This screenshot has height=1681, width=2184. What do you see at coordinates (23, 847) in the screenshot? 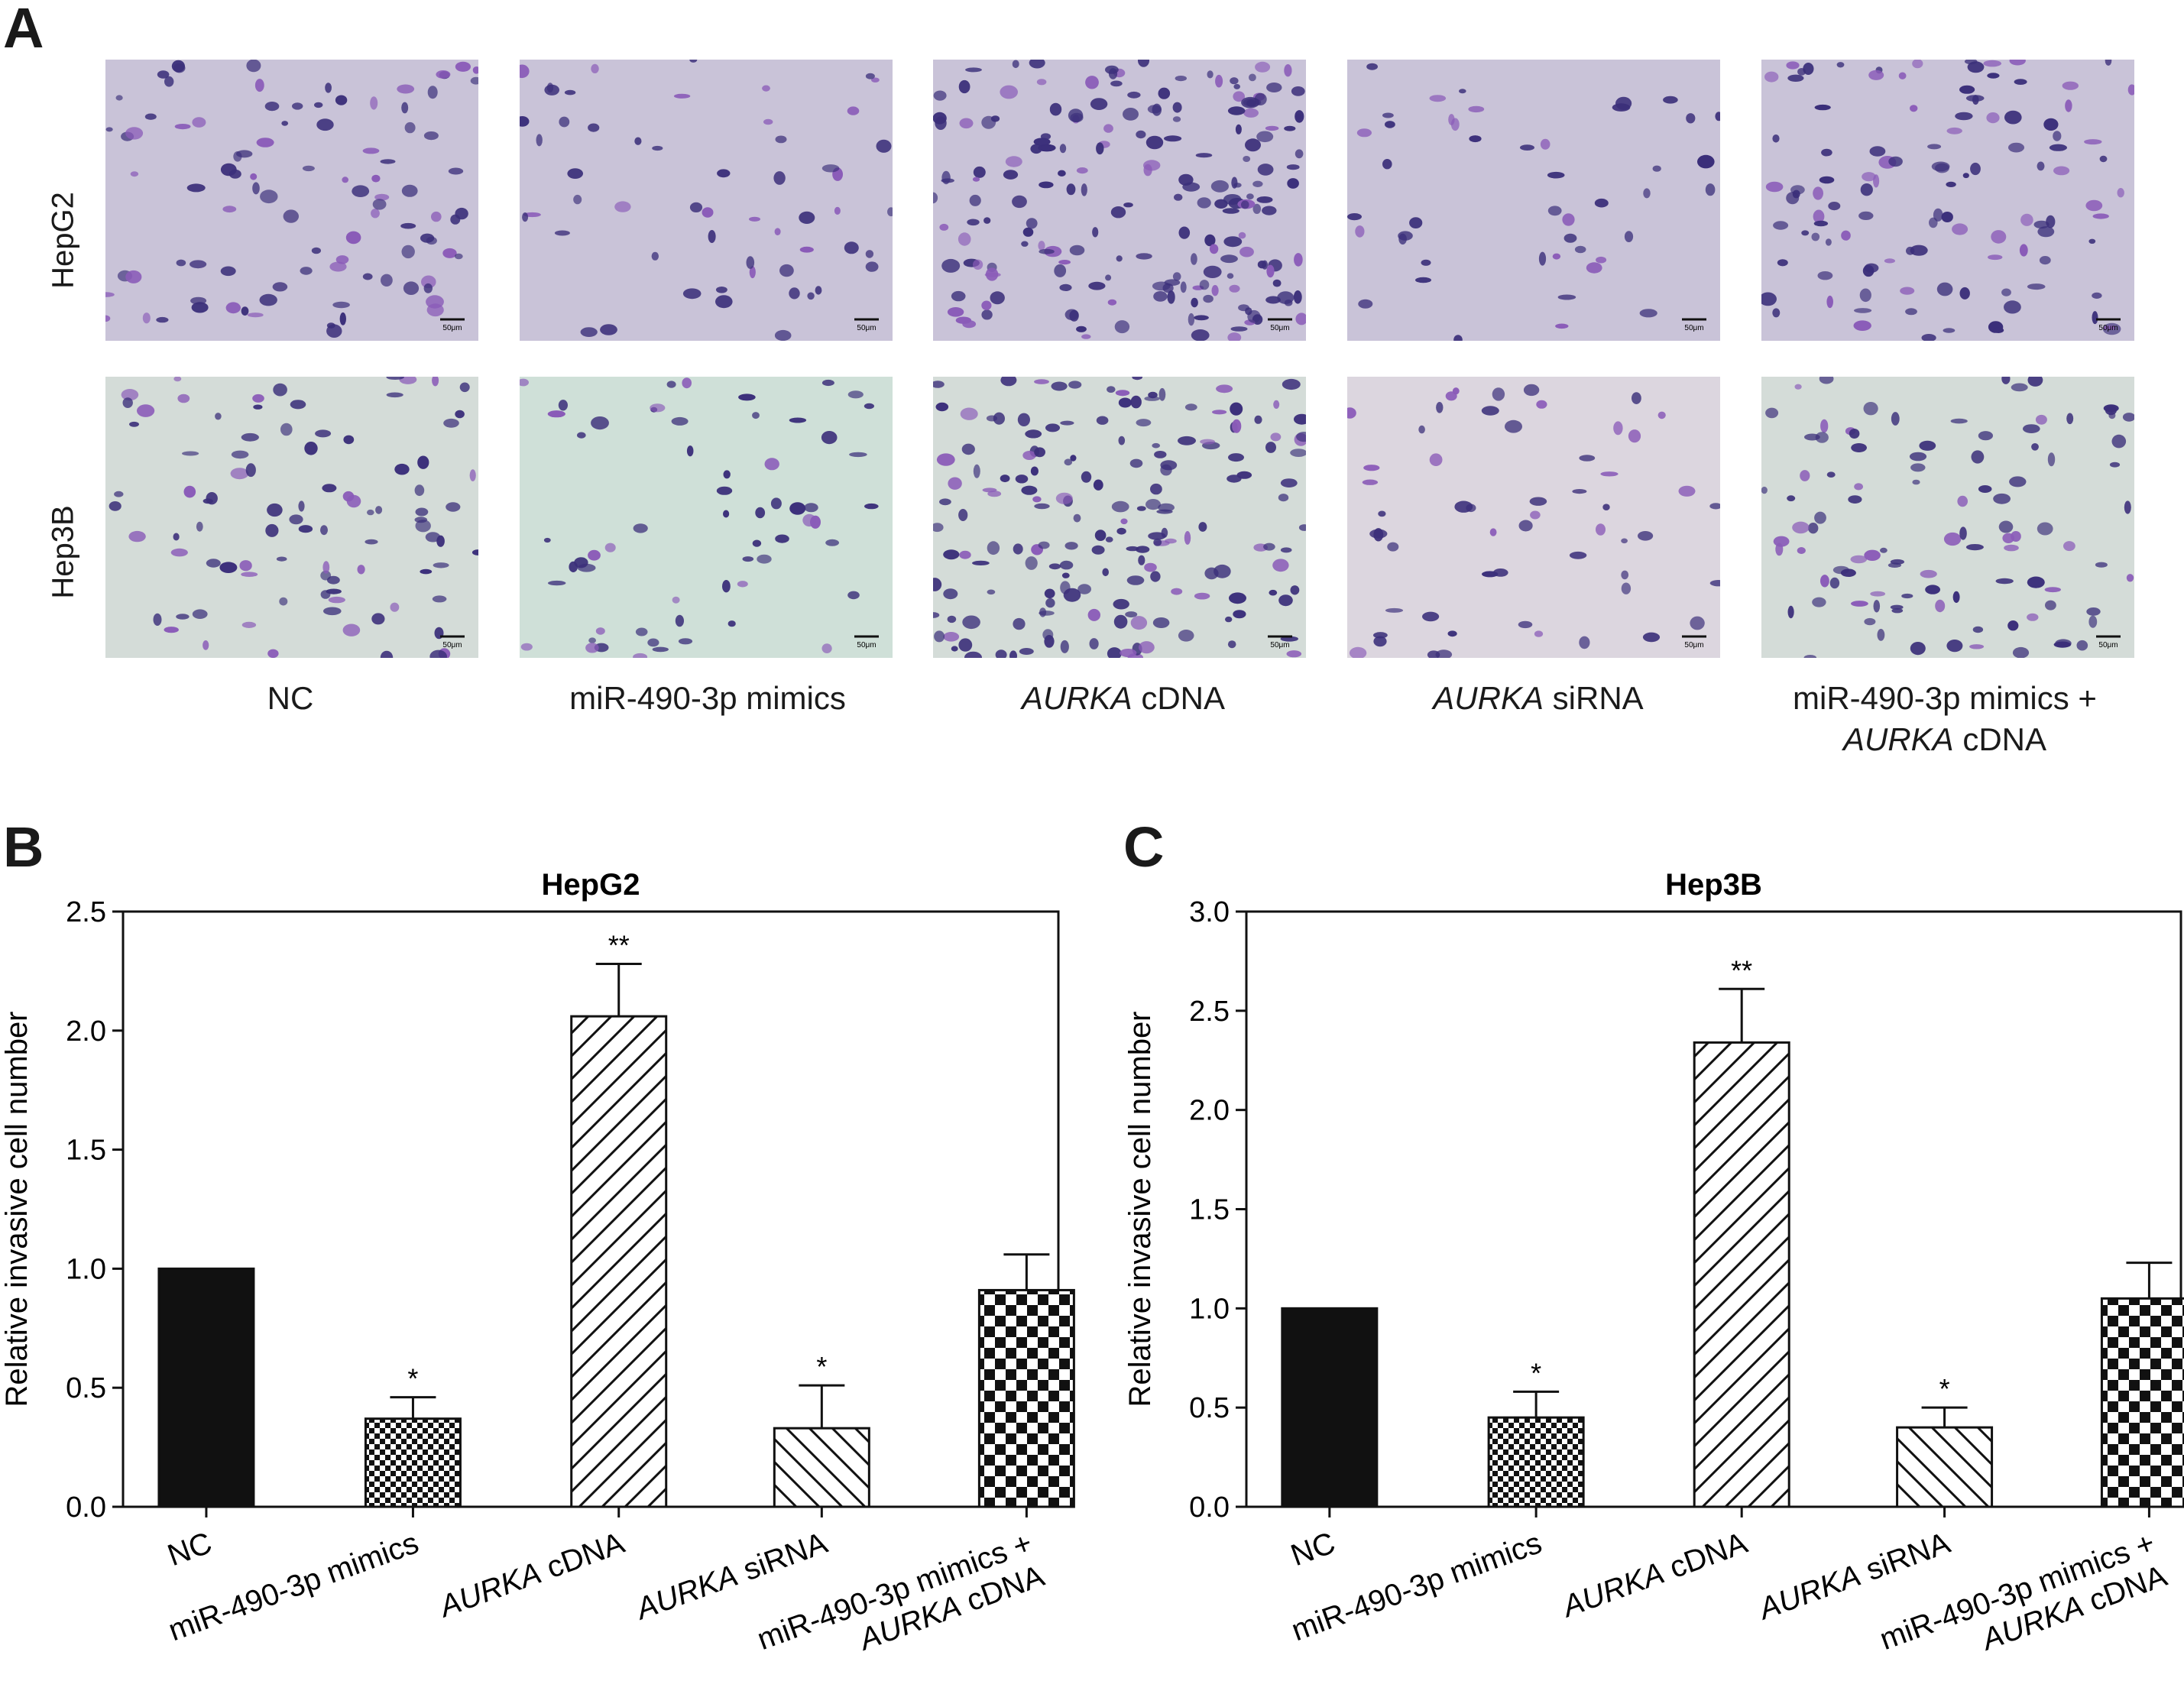
I see `panel-b-letter: B` at bounding box center [23, 847].